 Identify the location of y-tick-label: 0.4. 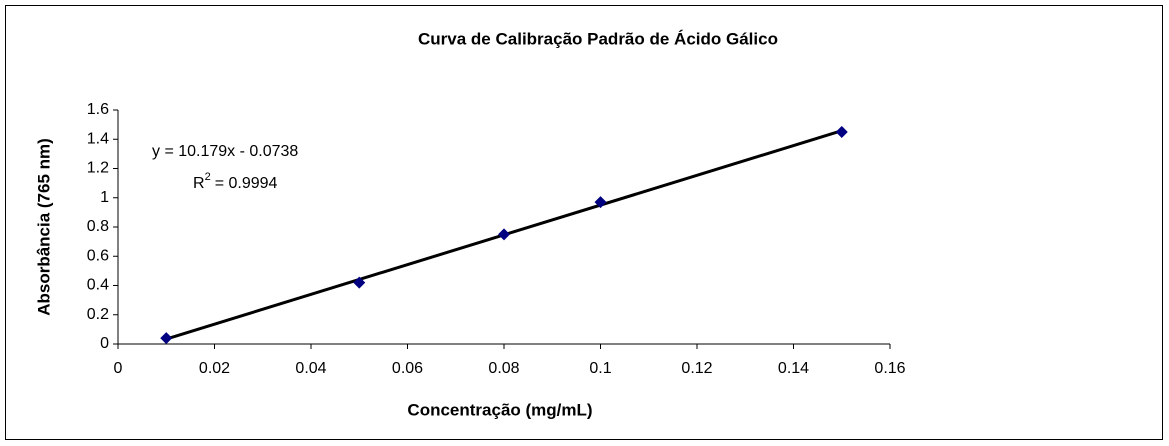
(98, 285).